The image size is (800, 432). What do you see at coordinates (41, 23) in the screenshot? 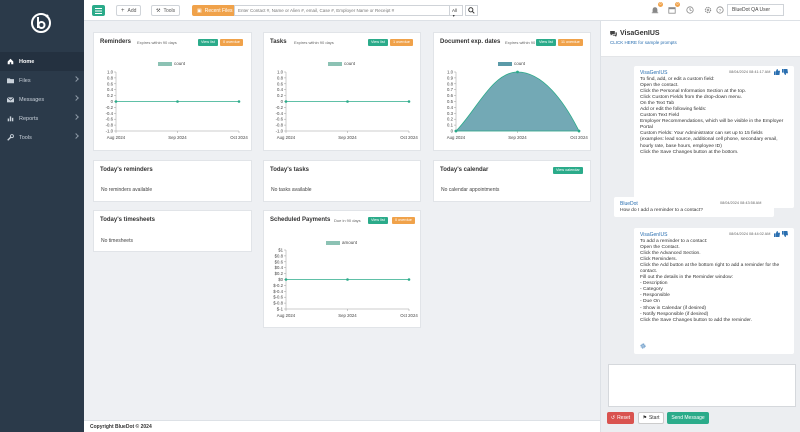
I see `bluedot-logo` at bounding box center [41, 23].